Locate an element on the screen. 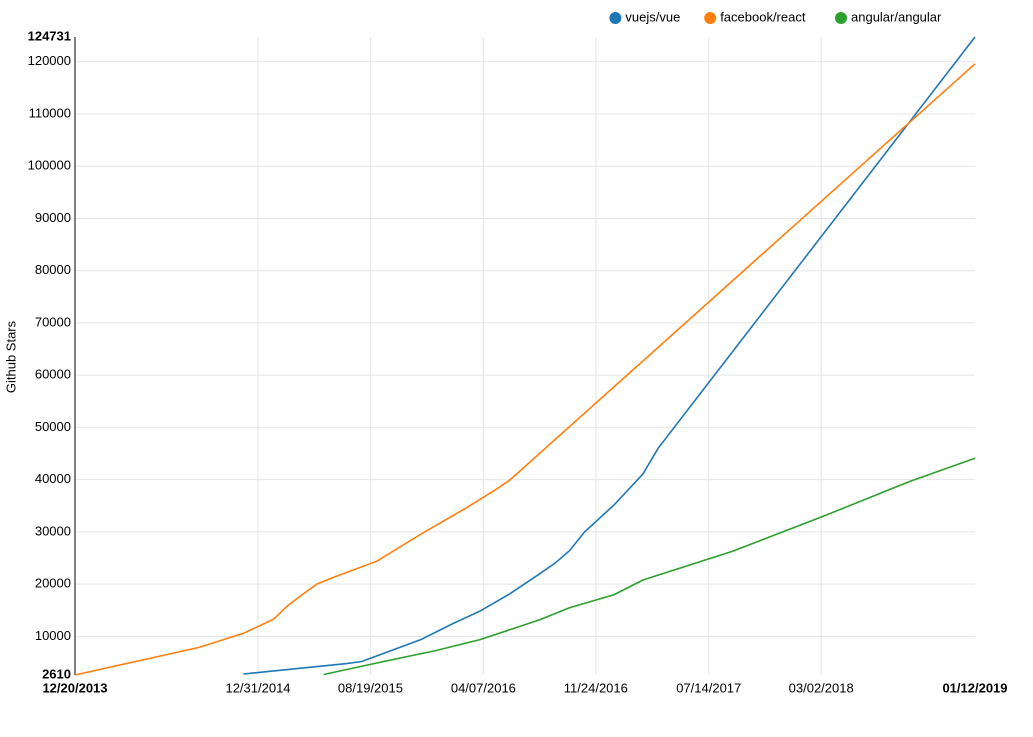  legend-item: angular/angular is located at coordinates (888, 16).